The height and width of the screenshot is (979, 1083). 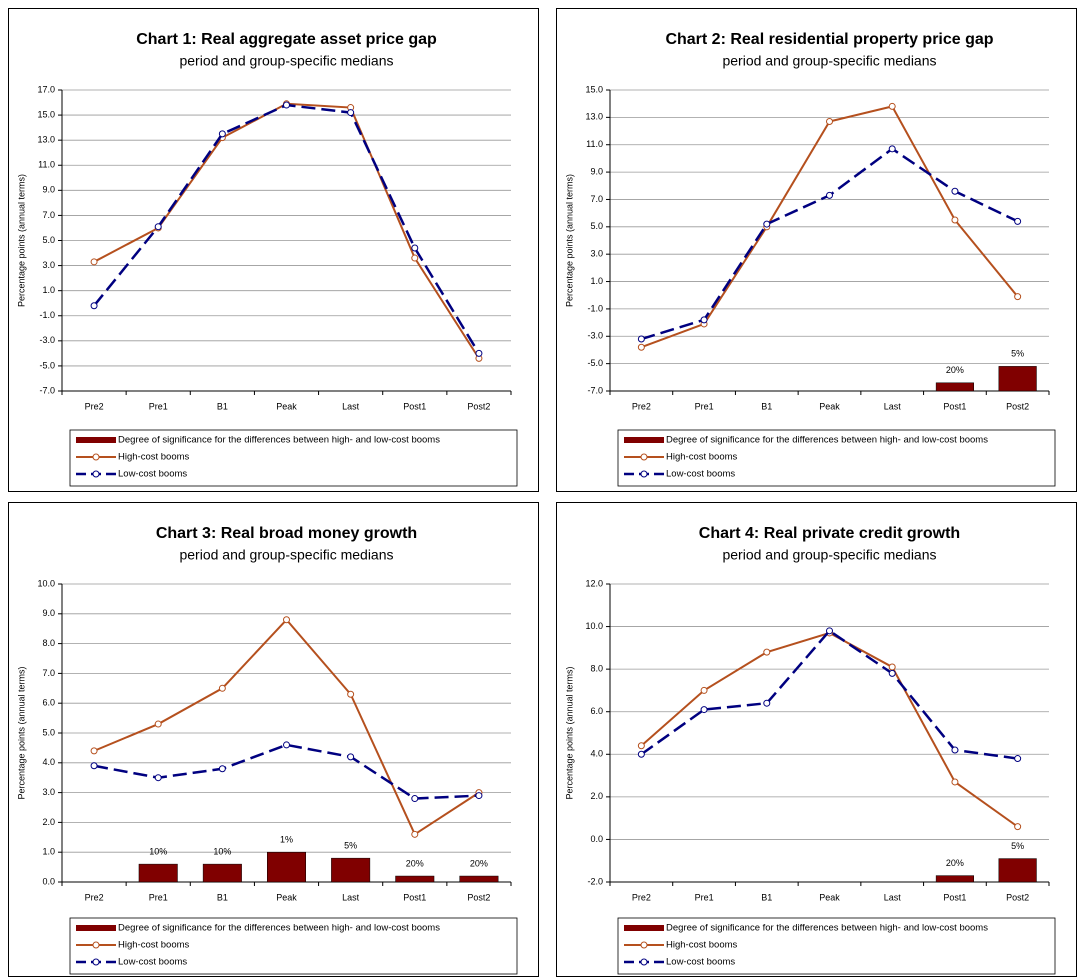 I want to click on y-tick-label: 17.0, so click(x=46, y=89).